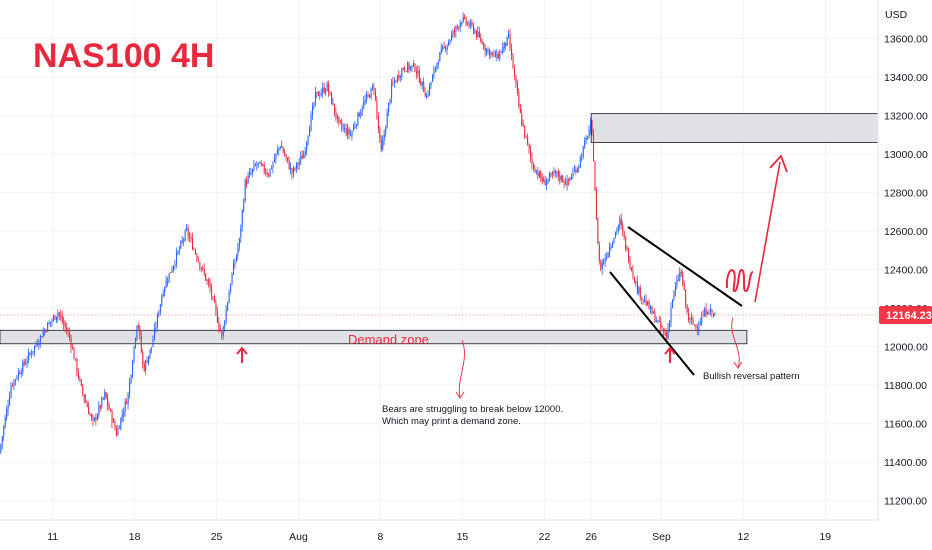 This screenshot has height=550, width=932. Describe the element at coordinates (661, 537) in the screenshot. I see `time-tick-label: Sep` at that location.